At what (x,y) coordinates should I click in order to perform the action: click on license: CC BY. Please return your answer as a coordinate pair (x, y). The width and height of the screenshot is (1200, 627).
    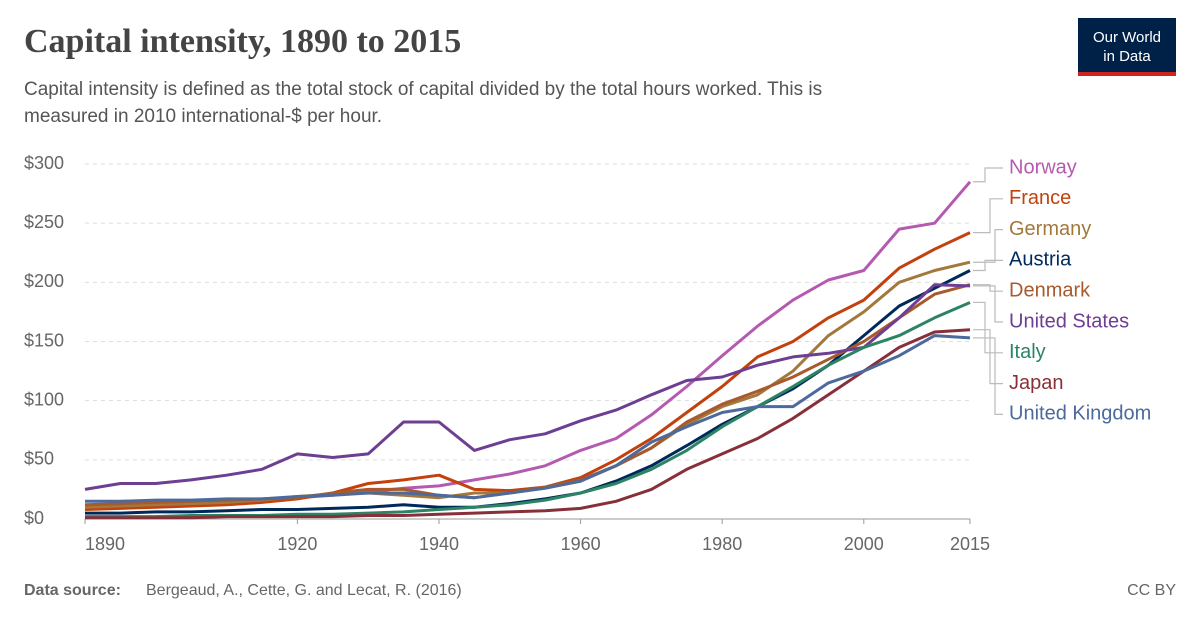
    Looking at the image, I should click on (1151, 590).